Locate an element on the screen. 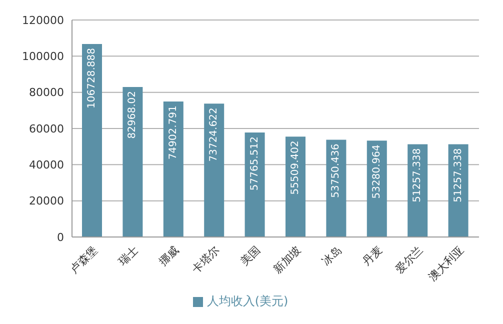 Image resolution: width=503 pixels, height=324 pixels. x-tick-label: 新加坡 is located at coordinates (287, 259).